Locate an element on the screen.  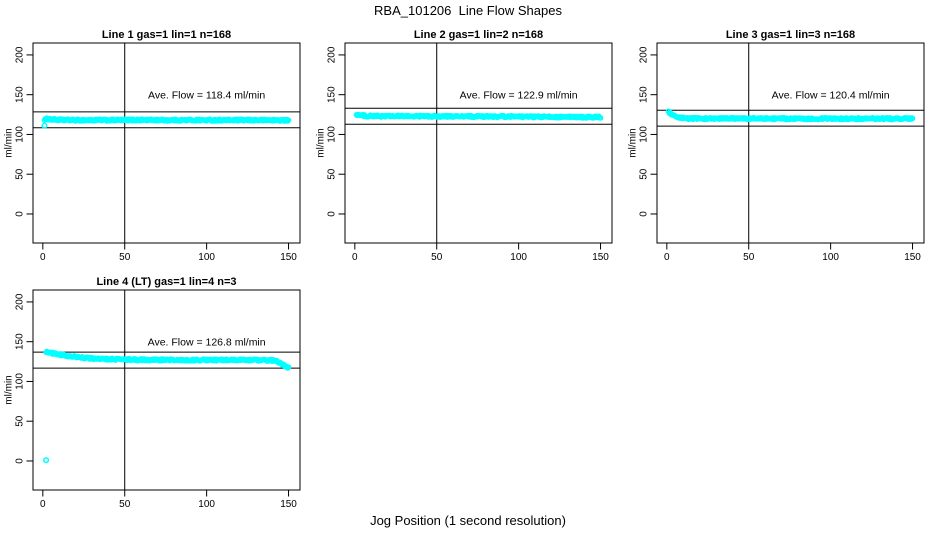
panel-title: Line 1 gas=1 lin=1 n=168 is located at coordinates (166, 35).